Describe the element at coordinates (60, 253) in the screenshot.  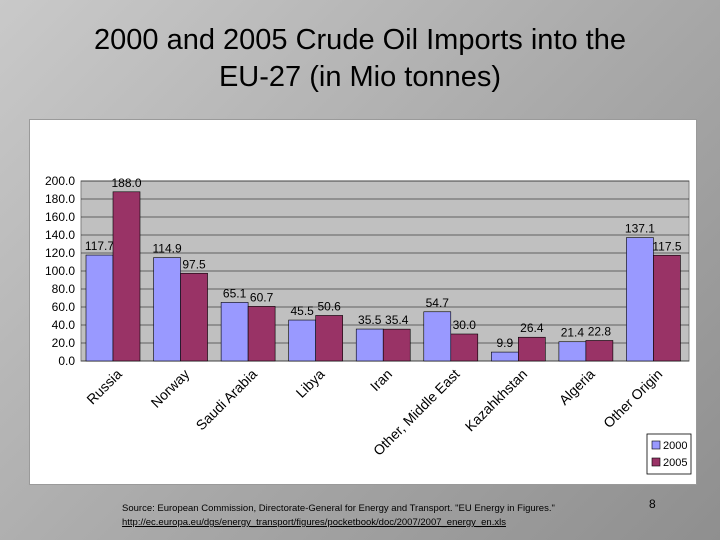
I see `y-tick-label: 120.0` at that location.